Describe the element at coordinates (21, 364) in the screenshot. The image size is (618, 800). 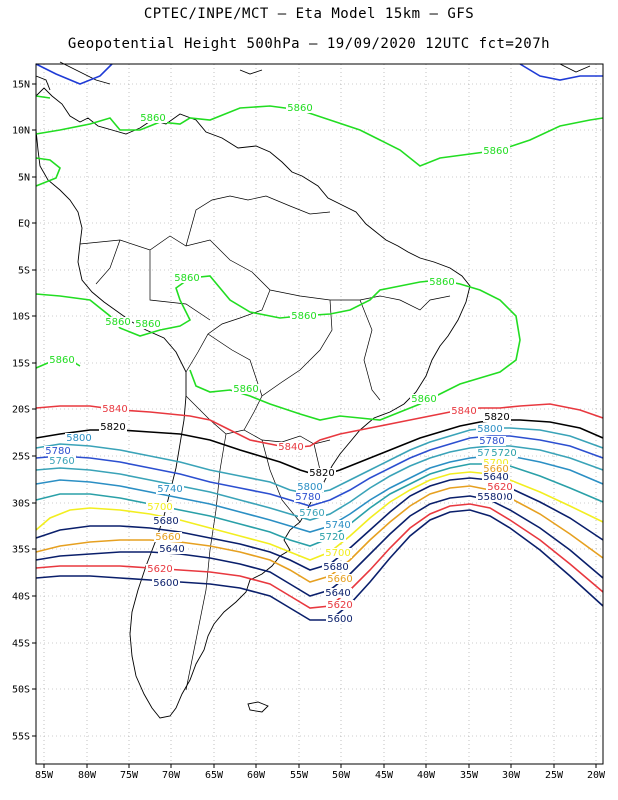
I see `lat-tick-label: 15S` at that location.